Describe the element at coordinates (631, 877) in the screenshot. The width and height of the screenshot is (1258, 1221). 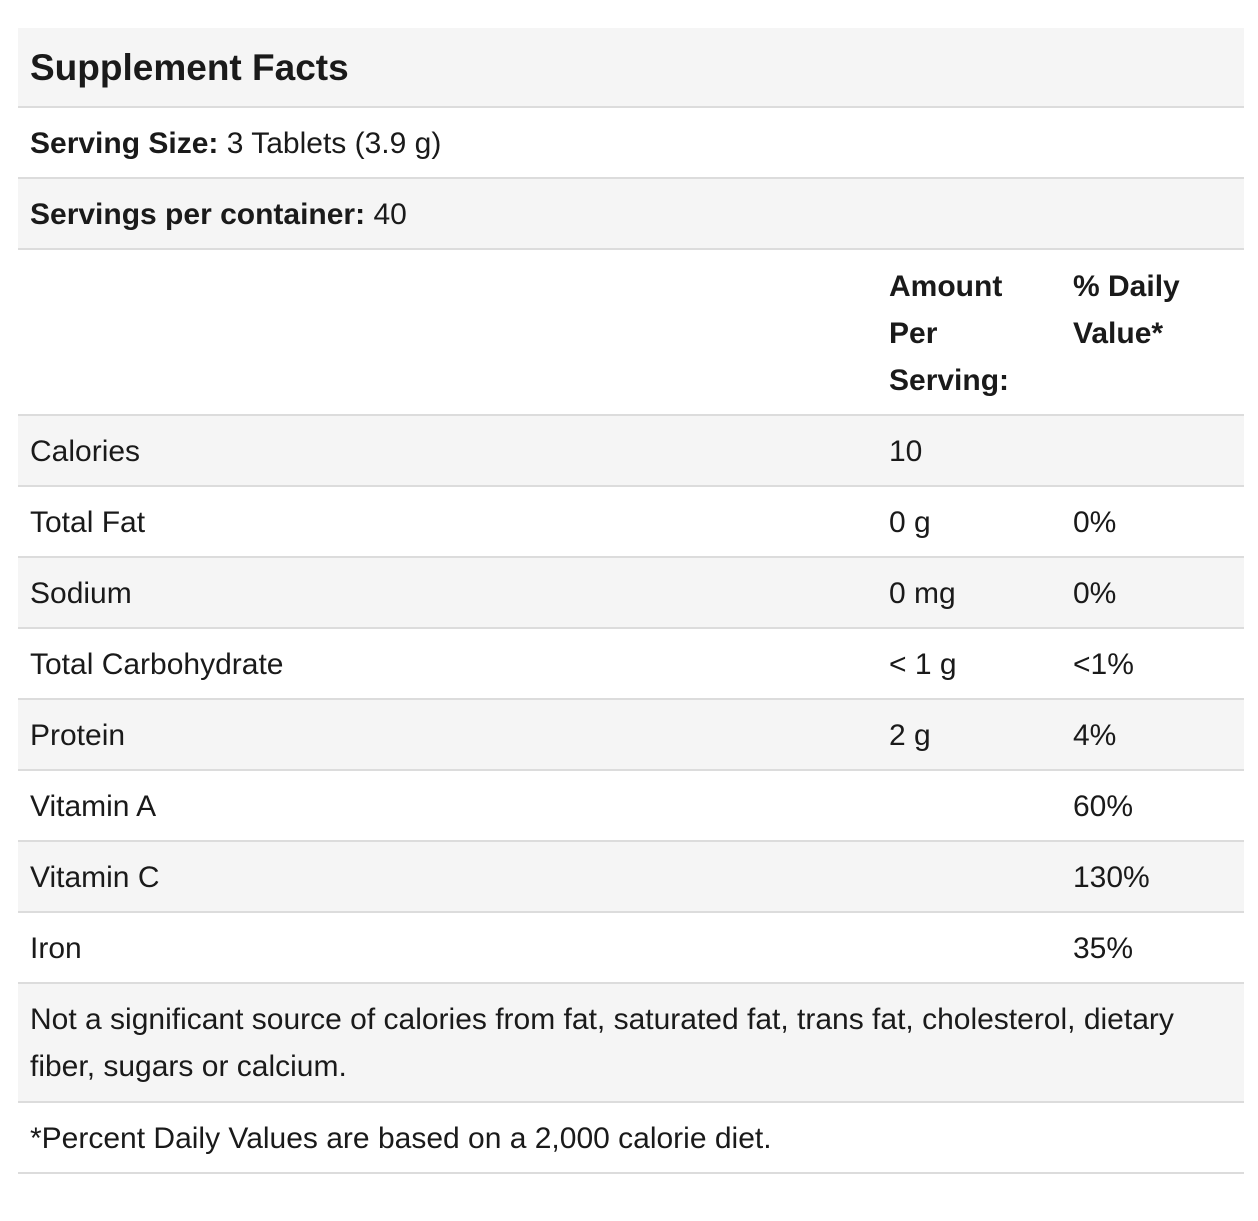
I see `table-row: Vitamin C 130%` at that location.